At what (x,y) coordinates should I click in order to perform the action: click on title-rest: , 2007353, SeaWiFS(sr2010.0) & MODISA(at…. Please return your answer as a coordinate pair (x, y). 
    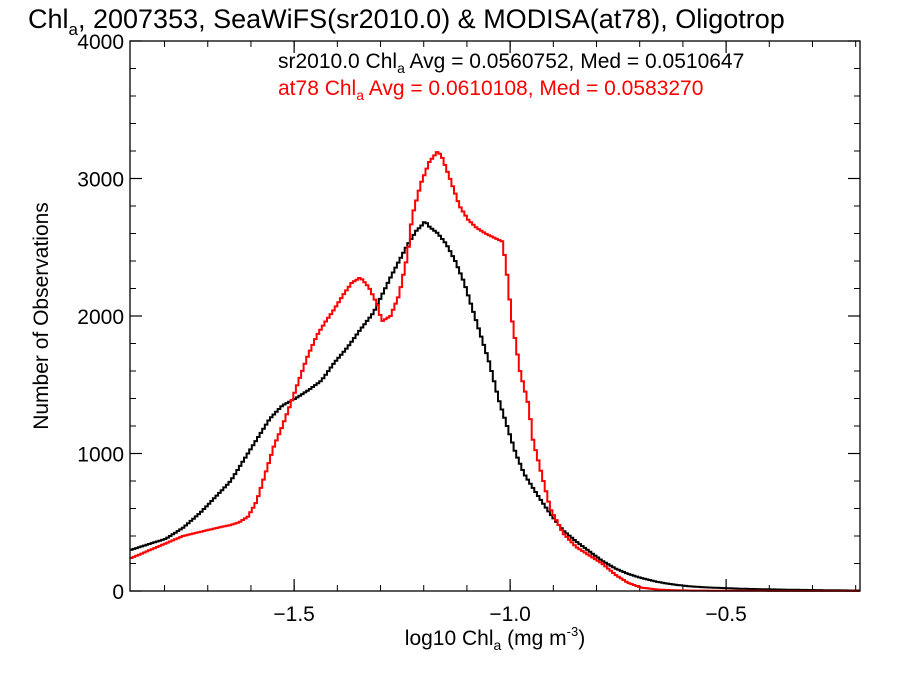
    Looking at the image, I should click on (431, 19).